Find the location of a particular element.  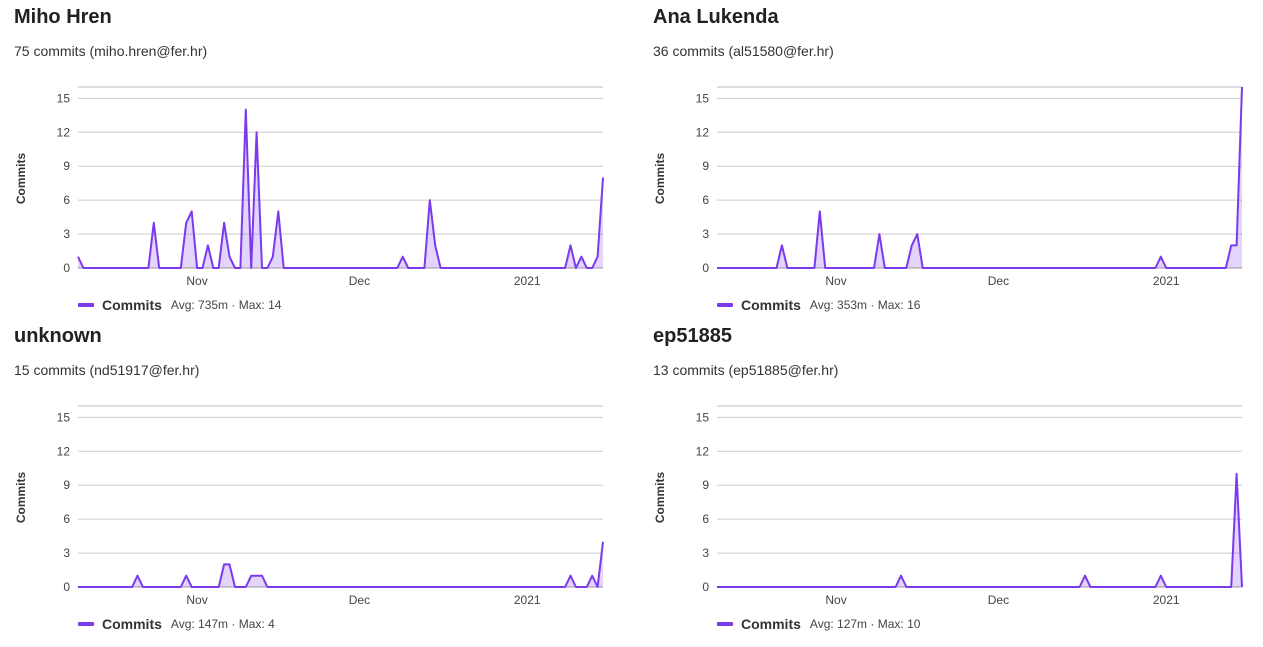

legend-avg: Avg: 127m is located at coordinates (838, 624).